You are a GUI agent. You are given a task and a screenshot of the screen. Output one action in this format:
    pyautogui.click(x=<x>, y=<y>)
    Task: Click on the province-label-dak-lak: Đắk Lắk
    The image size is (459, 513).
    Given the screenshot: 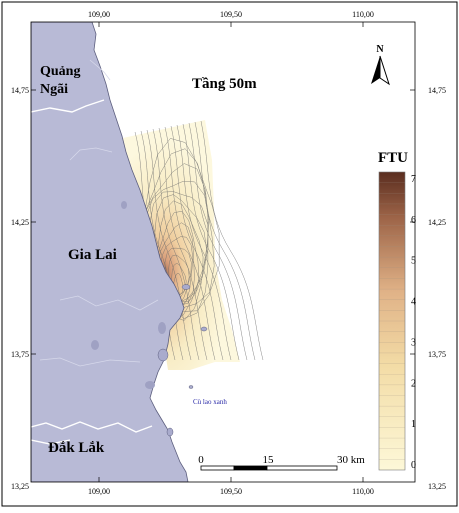 What is the action you would take?
    pyautogui.click(x=76, y=448)
    